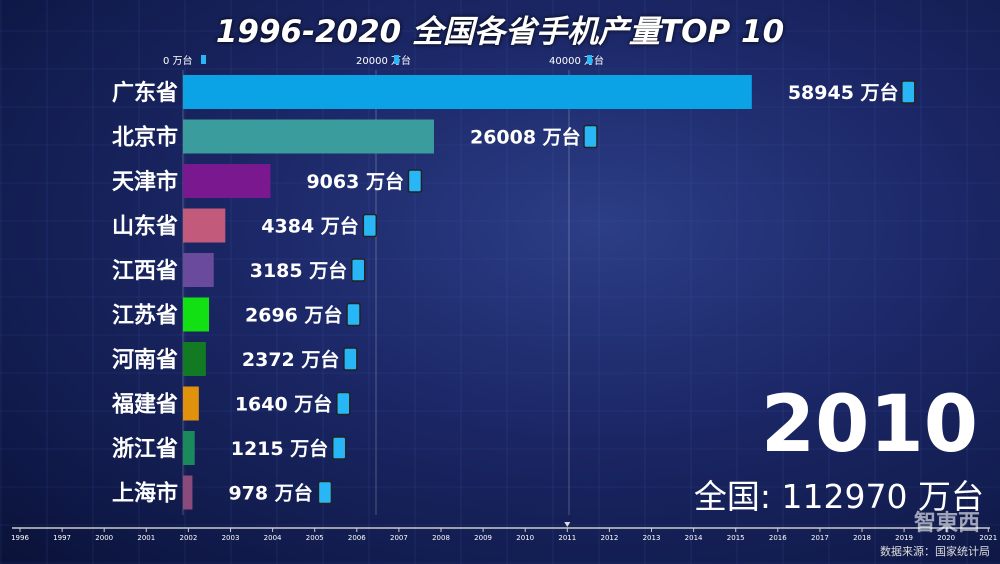  Describe the element at coordinates (62, 538) in the screenshot. I see `timeline-label: 1997` at that location.